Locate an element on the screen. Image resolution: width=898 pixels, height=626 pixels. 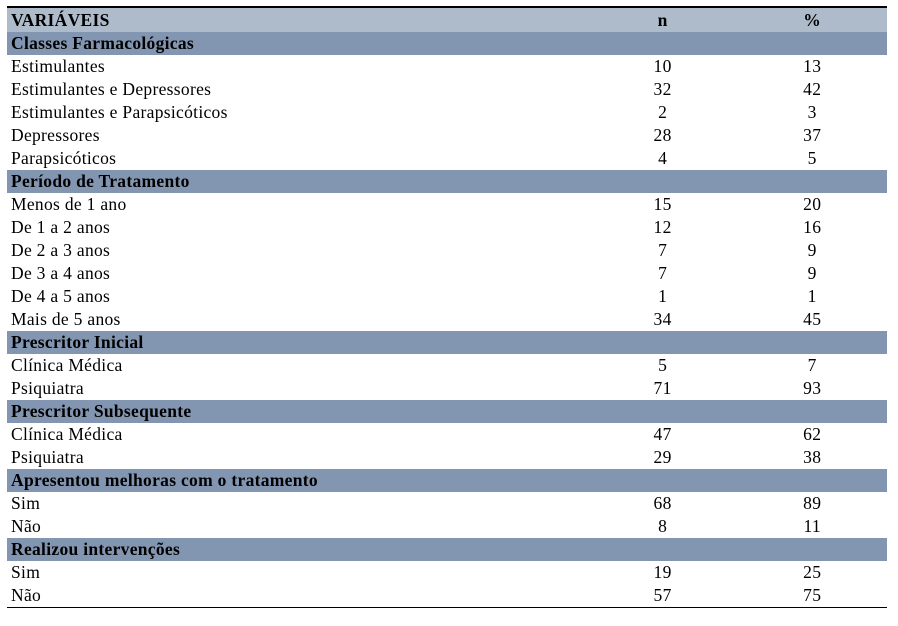
row-label: De 2 a 3 anos is located at coordinates (297, 250).